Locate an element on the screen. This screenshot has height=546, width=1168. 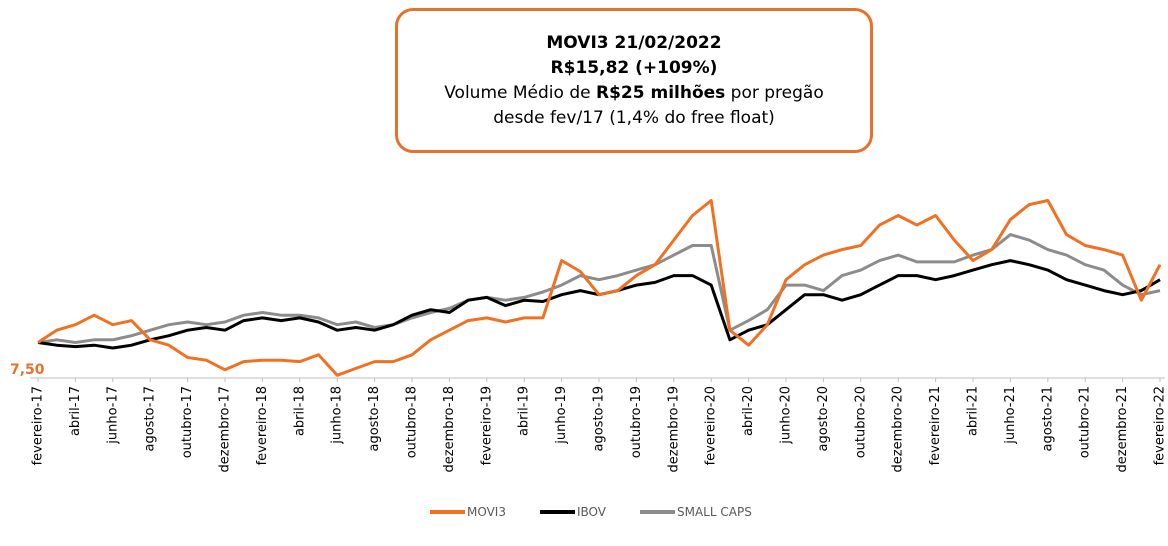
annotation-line: Volume Médio de R$25 milhões por pregão is located at coordinates (634, 93).